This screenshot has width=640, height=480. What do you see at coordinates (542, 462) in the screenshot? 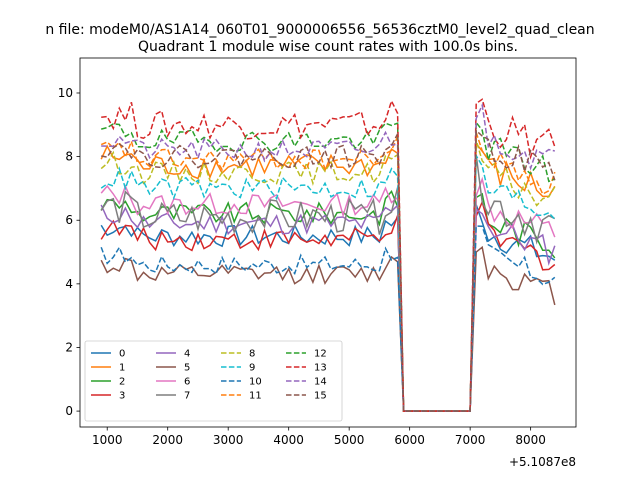
I see `x-offset-label: +5.1087e8` at bounding box center [542, 462].